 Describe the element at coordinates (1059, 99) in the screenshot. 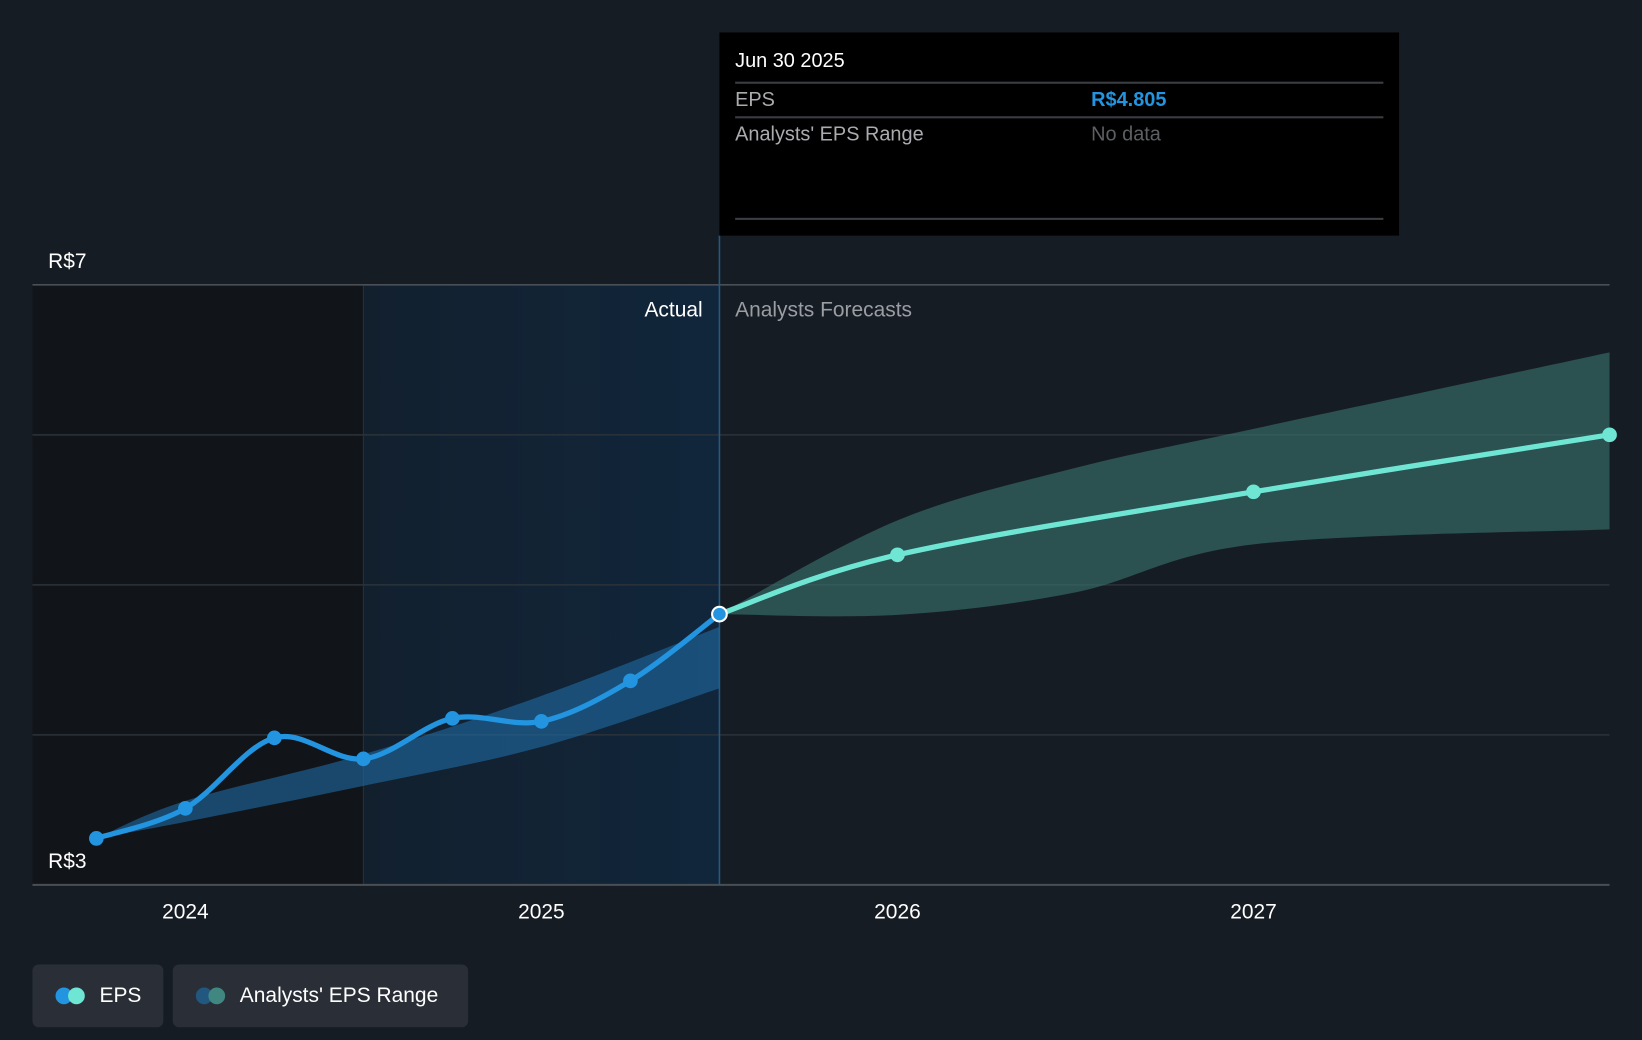

I see `tooltip-eps-row: EPS R$4.805` at that location.